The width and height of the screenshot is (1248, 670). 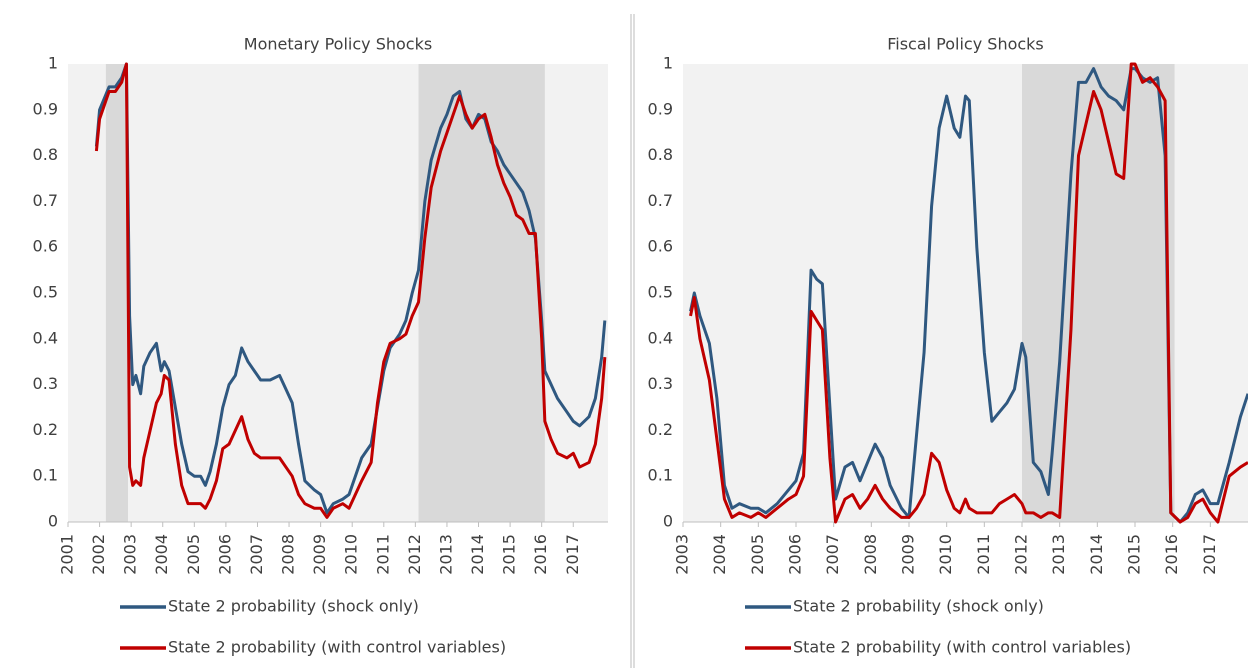 I want to click on chart-title: Fiscal Policy Shocks, so click(x=965, y=44).